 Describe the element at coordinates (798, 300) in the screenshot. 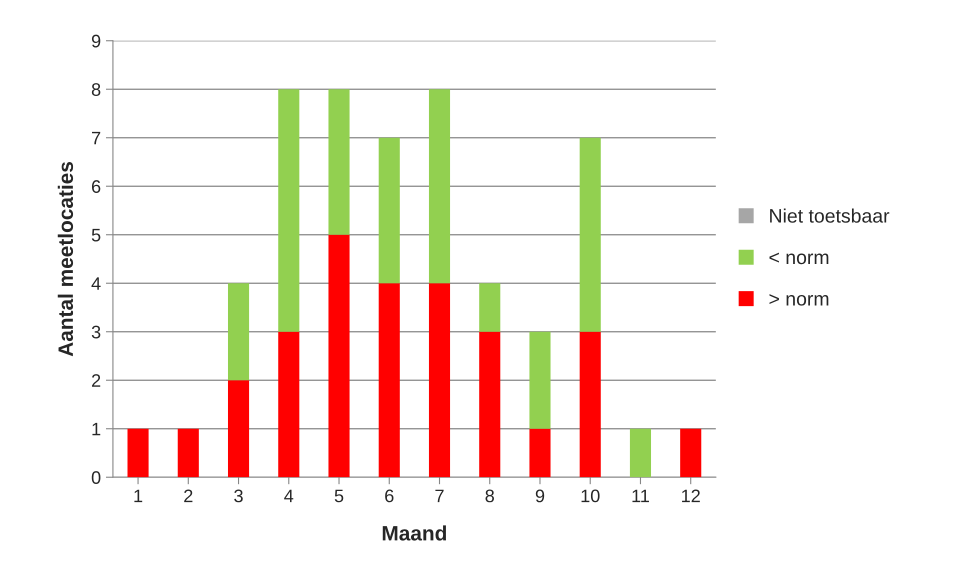

I see `legend-label: > norm` at that location.